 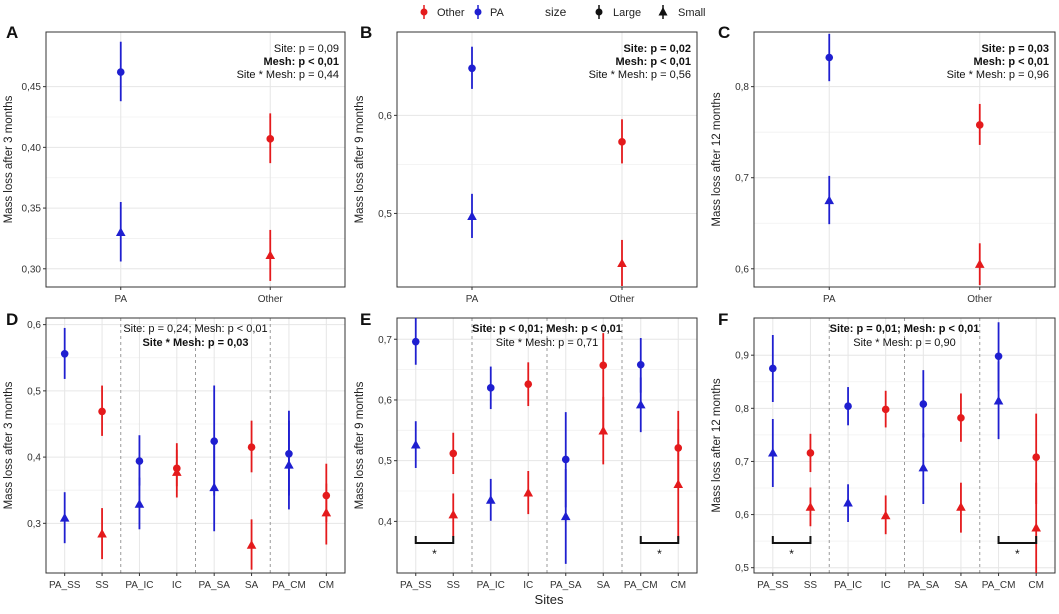 I want to click on panel-f-pa-small-pa_sa-point, so click(x=923, y=467).